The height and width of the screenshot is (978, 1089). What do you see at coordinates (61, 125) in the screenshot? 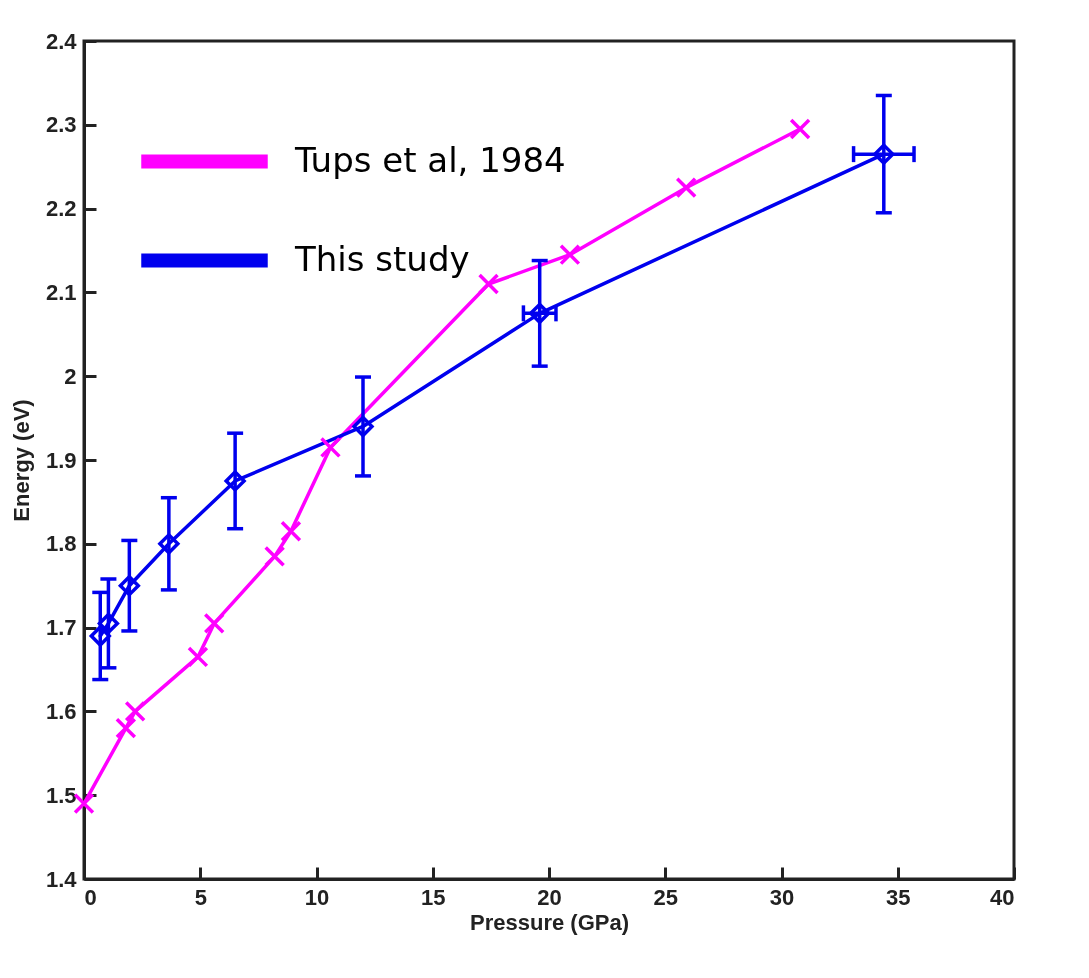
I see `y-tick-label: 2.3` at bounding box center [61, 125].